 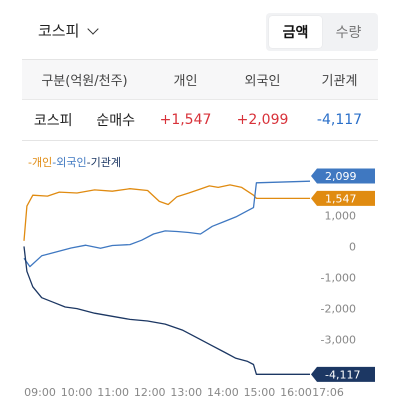 I want to click on value-tag-foreign: 2,099, so click(x=343, y=176).